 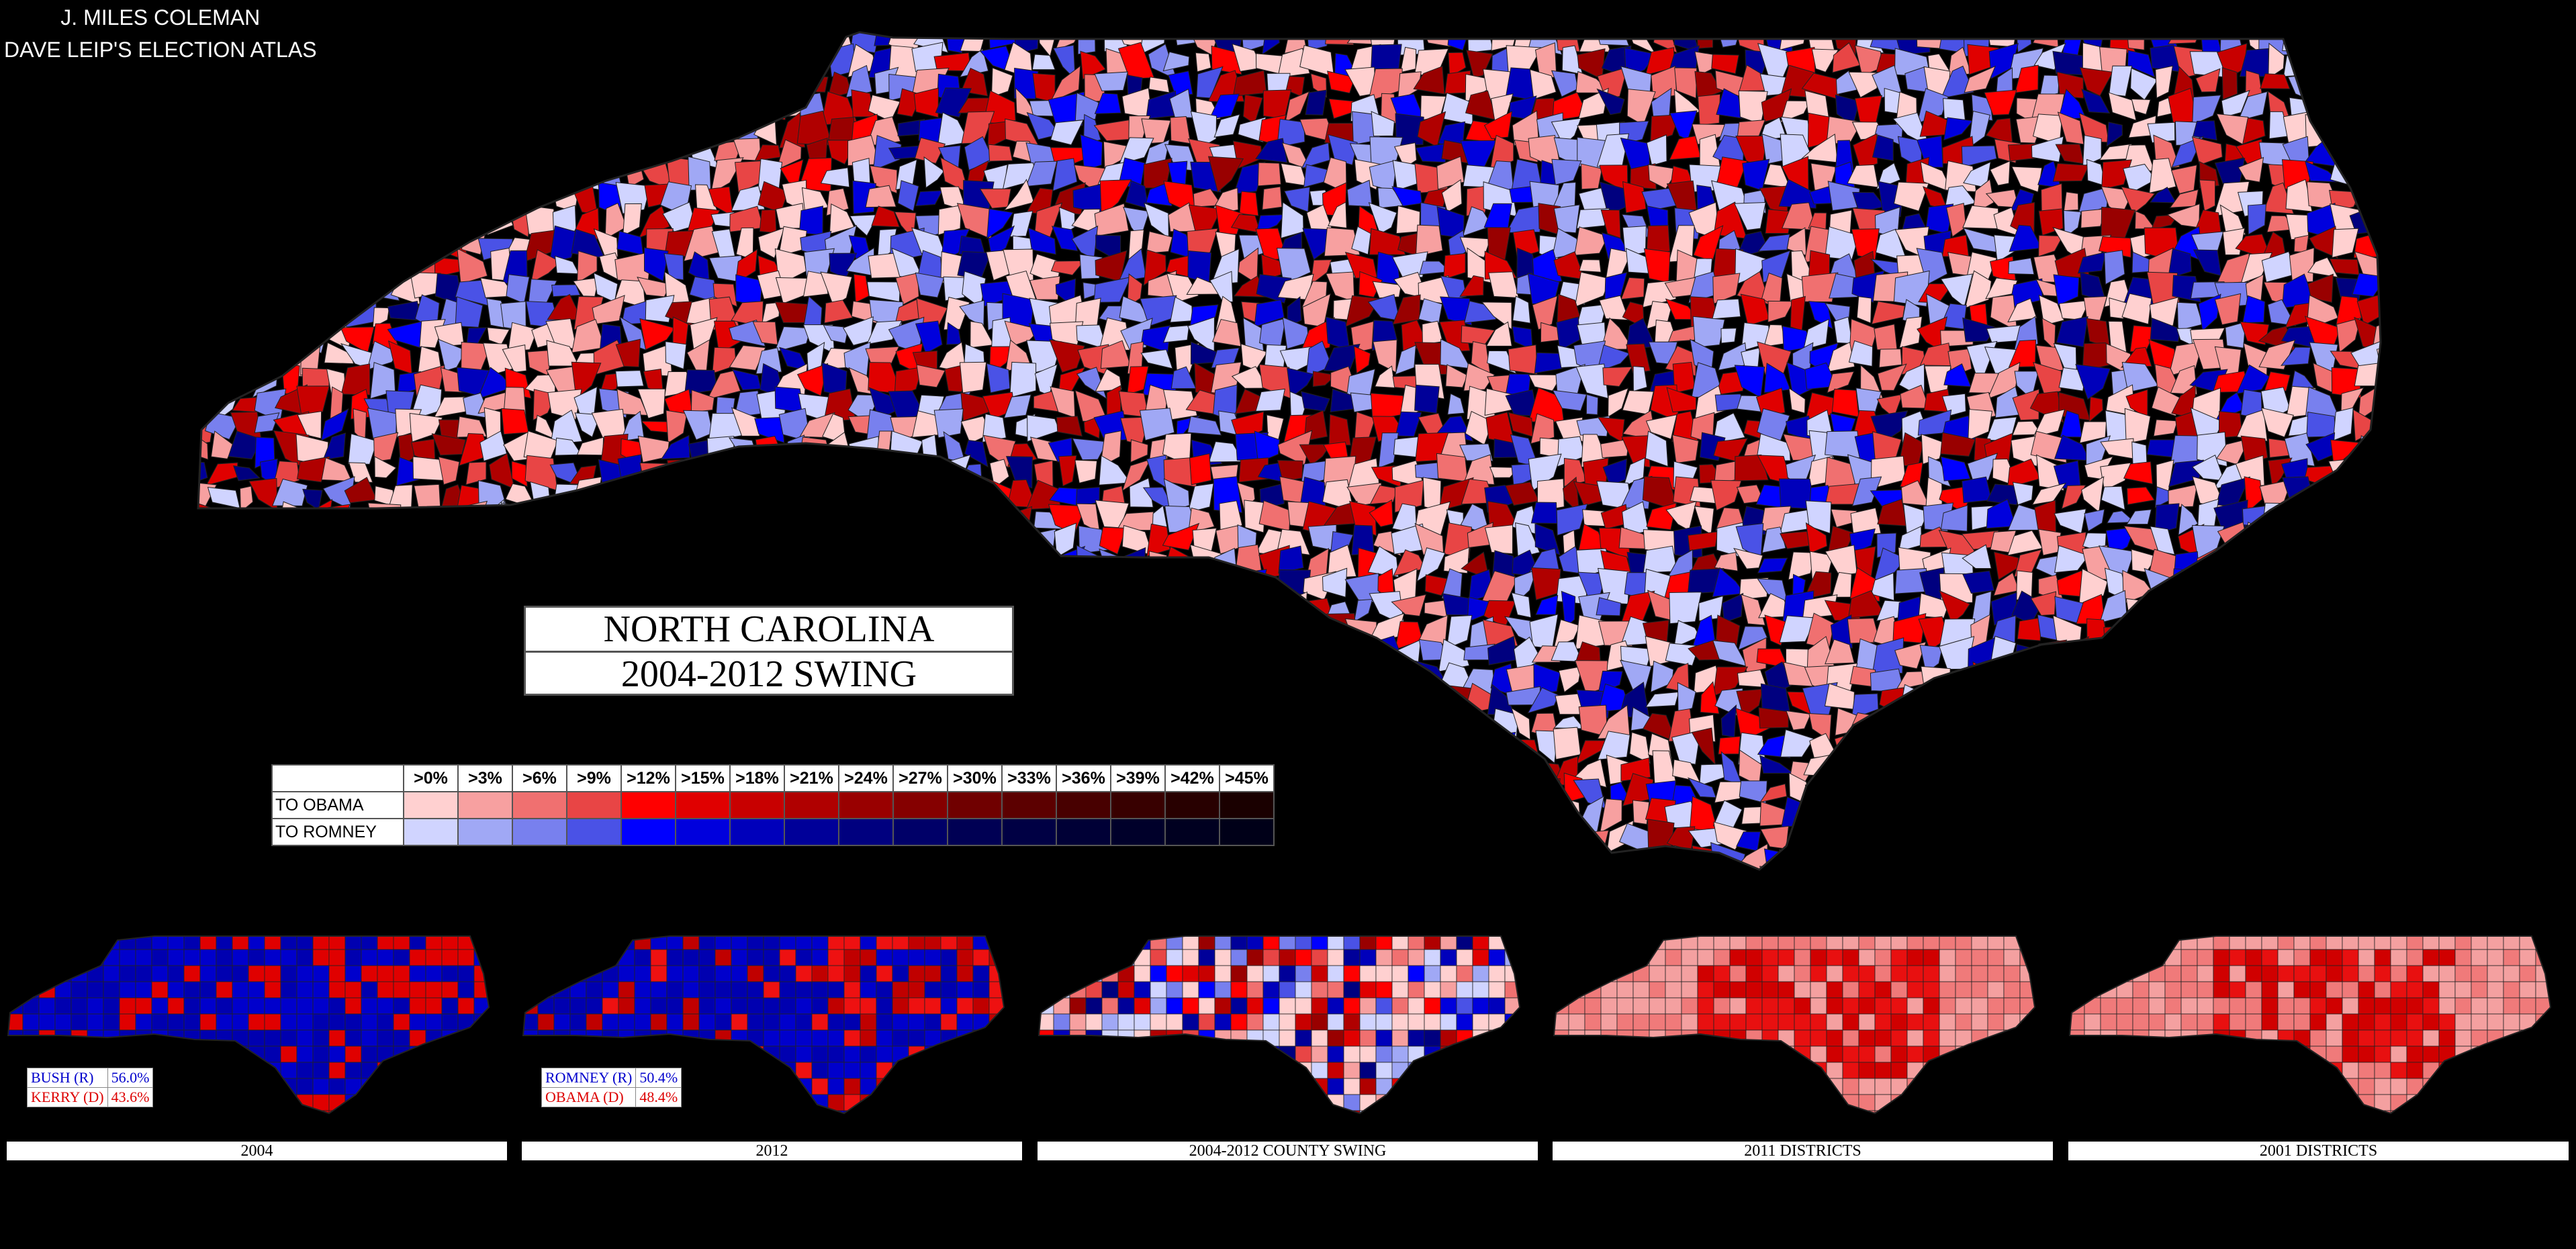 I want to click on map-title: NORTH CAROLINA, so click(x=769, y=629).